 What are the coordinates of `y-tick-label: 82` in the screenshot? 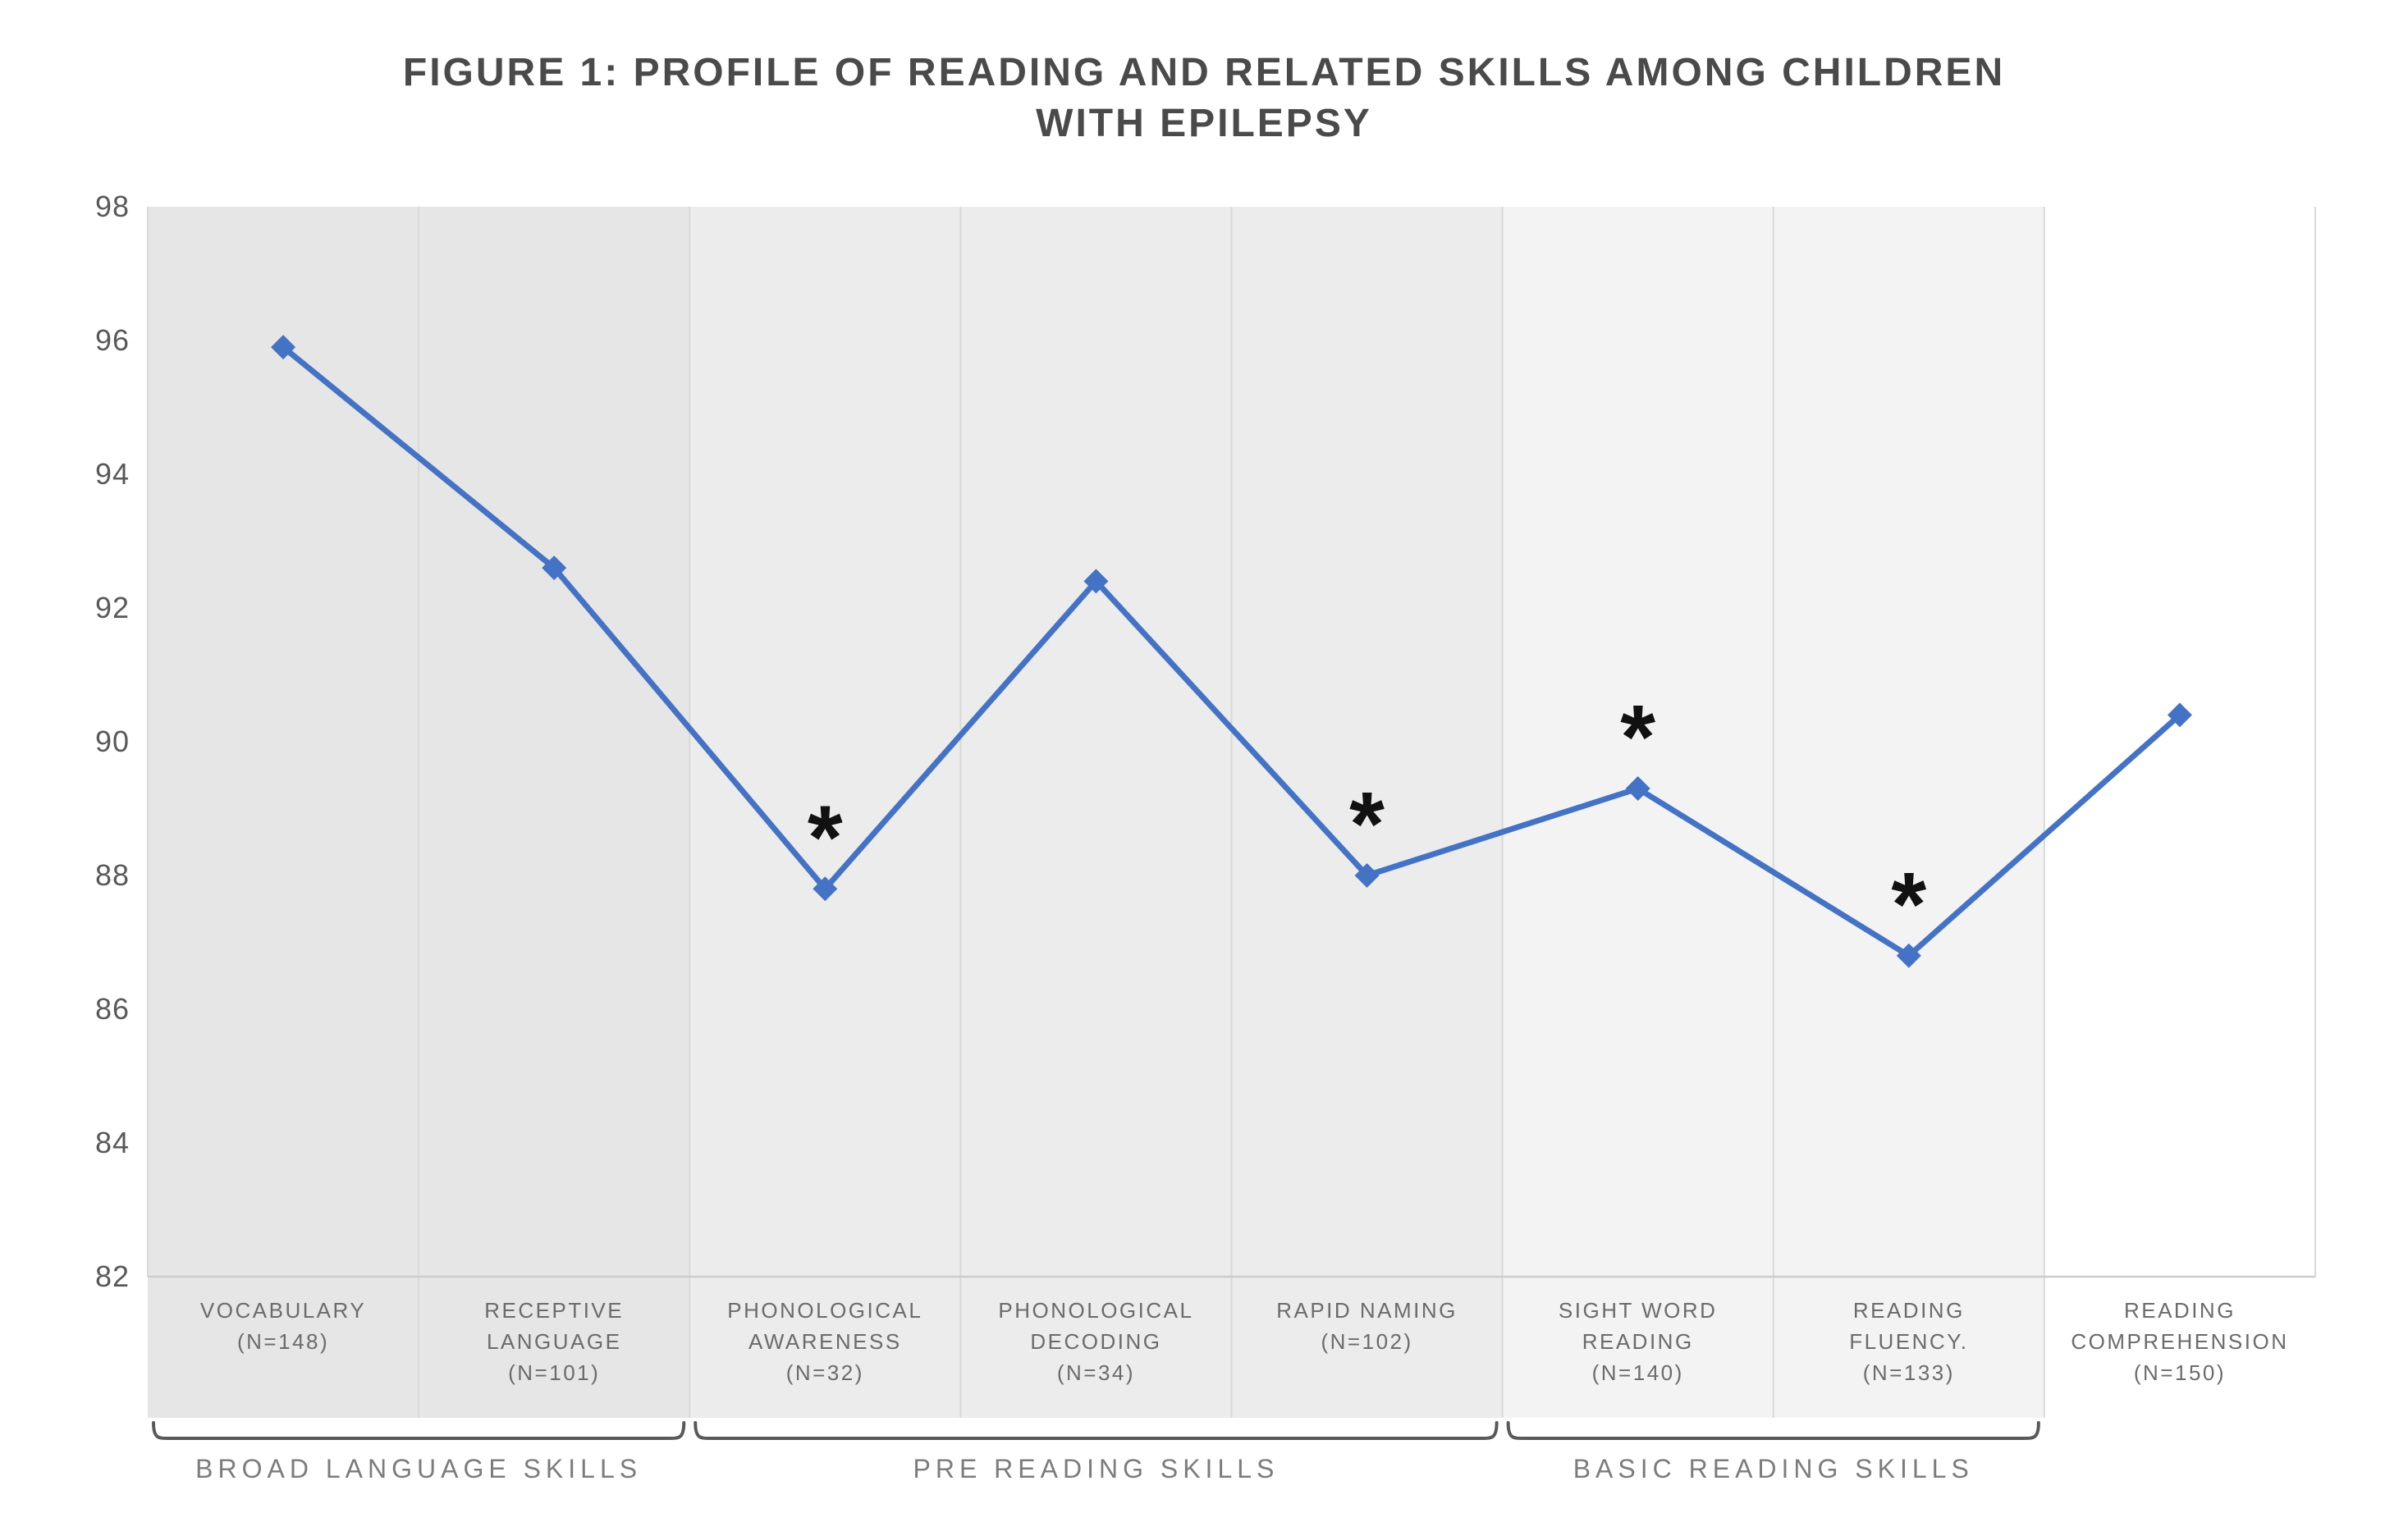 It's located at (113, 1276).